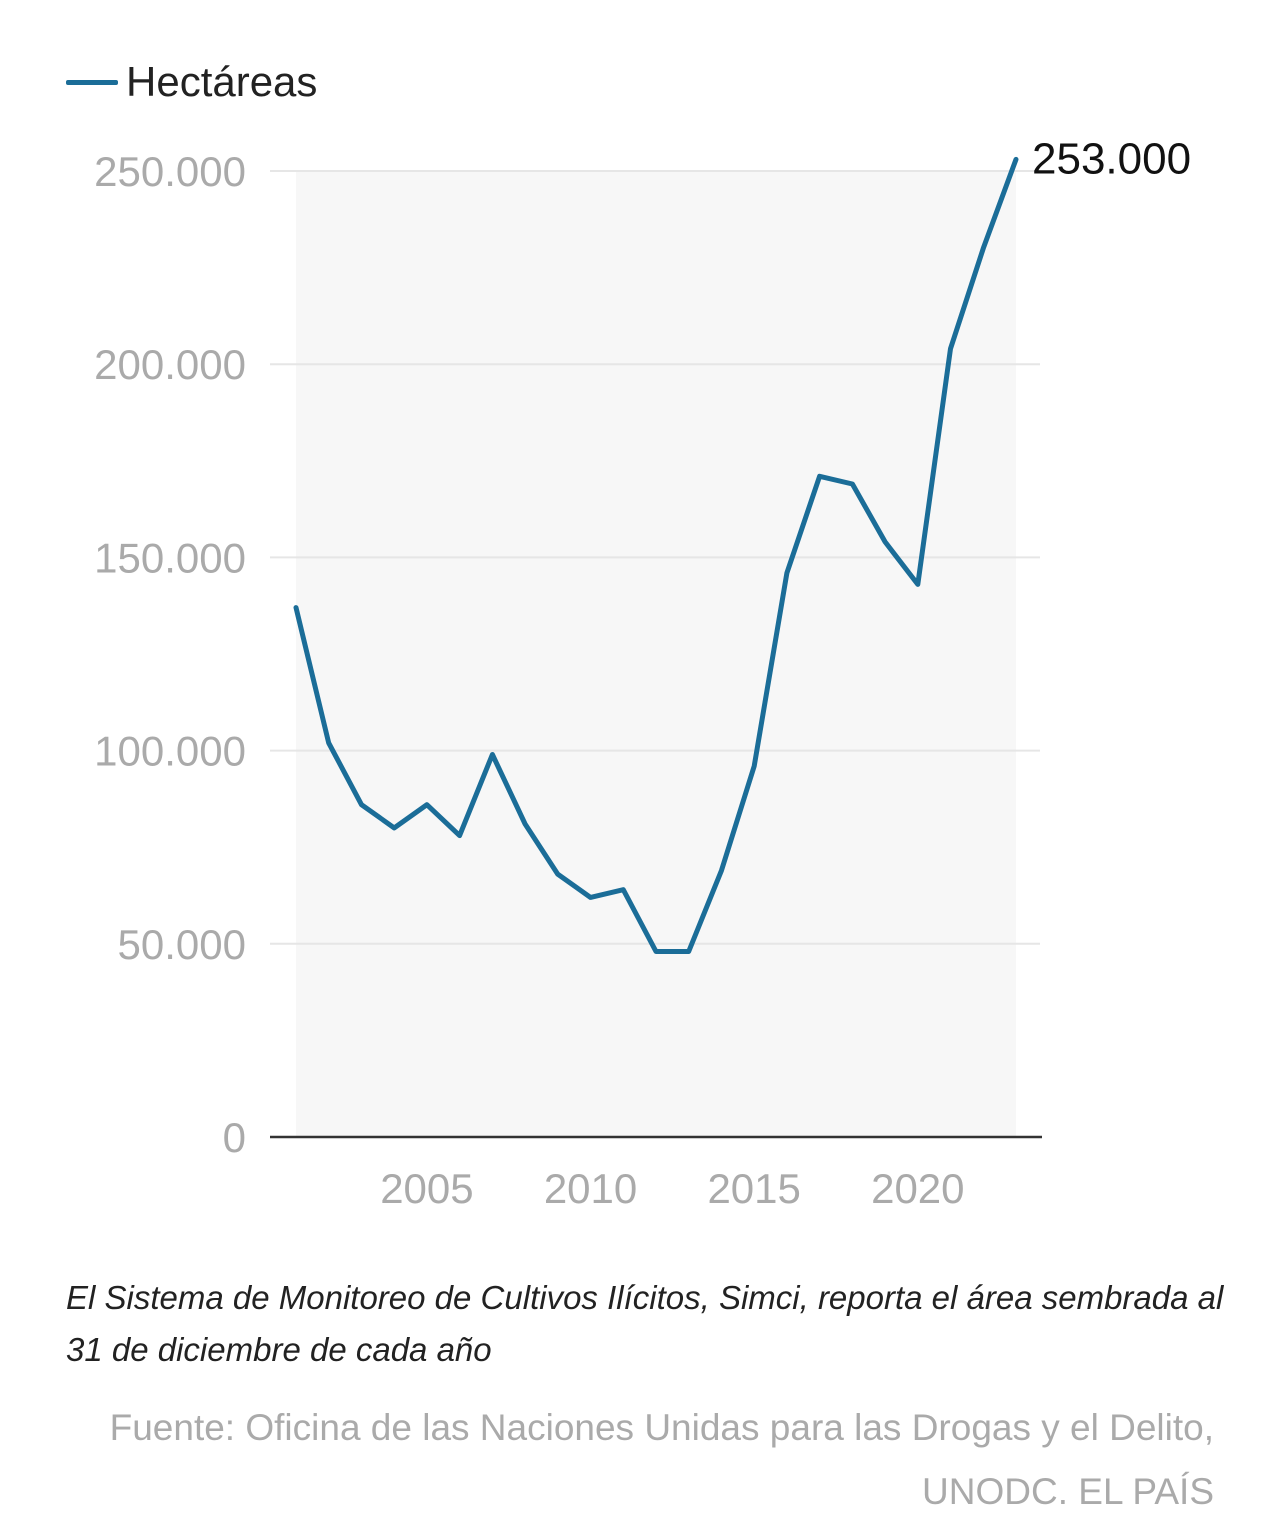 The image size is (1280, 1524). I want to click on y-tick-label: 200.000, so click(170, 364).